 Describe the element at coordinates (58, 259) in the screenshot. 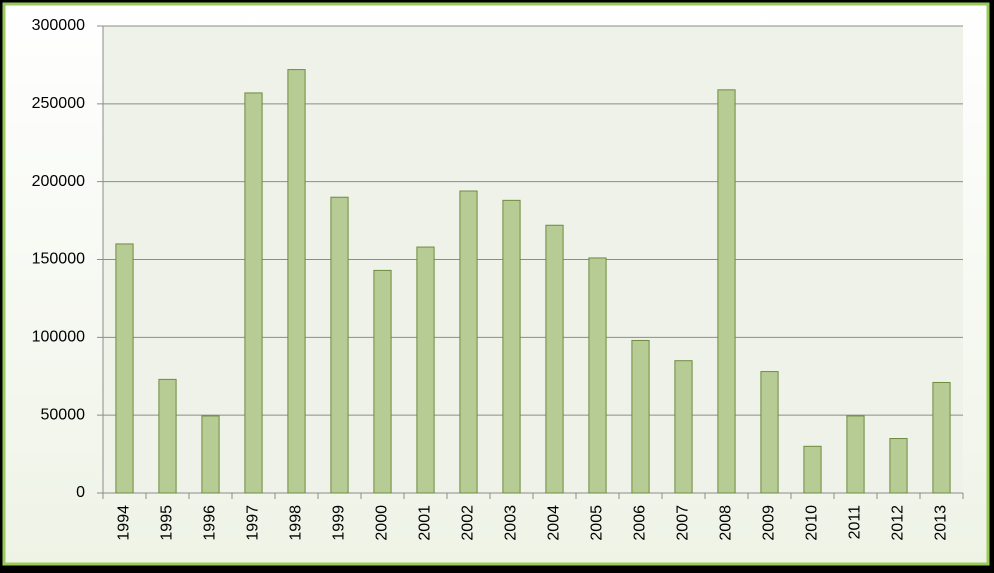

I see `y-tick-label: 150000` at that location.